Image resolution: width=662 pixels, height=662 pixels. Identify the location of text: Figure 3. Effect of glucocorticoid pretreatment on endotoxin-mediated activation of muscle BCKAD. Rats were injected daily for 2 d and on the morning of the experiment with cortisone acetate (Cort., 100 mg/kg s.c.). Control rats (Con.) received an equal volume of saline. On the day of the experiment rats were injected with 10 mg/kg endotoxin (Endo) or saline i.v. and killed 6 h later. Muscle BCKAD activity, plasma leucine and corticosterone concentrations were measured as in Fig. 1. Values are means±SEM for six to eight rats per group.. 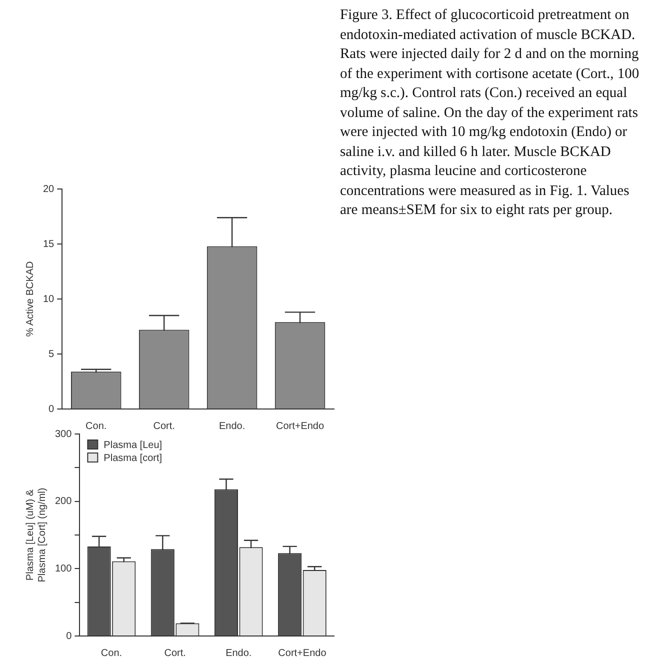
(490, 112).